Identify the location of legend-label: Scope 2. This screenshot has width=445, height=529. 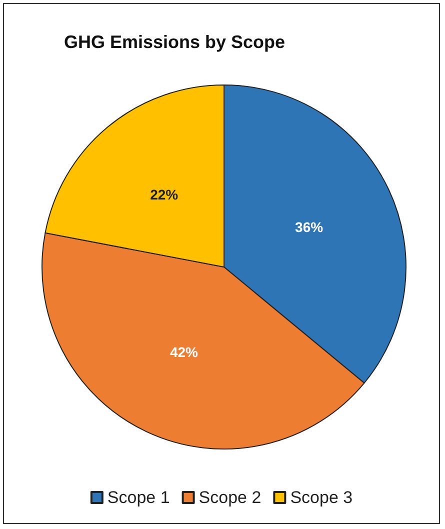
(230, 497).